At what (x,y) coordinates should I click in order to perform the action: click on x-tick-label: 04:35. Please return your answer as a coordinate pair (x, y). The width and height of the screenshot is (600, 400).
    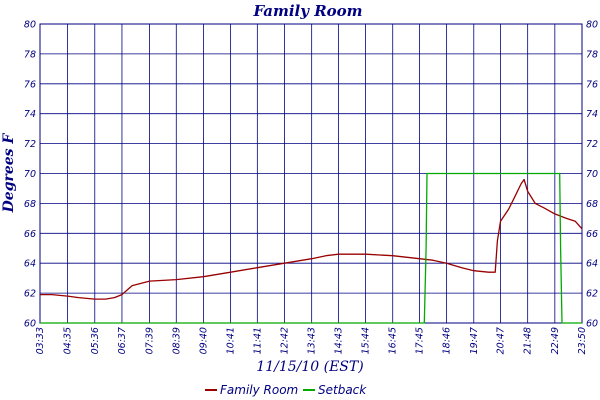
    Looking at the image, I should click on (68, 340).